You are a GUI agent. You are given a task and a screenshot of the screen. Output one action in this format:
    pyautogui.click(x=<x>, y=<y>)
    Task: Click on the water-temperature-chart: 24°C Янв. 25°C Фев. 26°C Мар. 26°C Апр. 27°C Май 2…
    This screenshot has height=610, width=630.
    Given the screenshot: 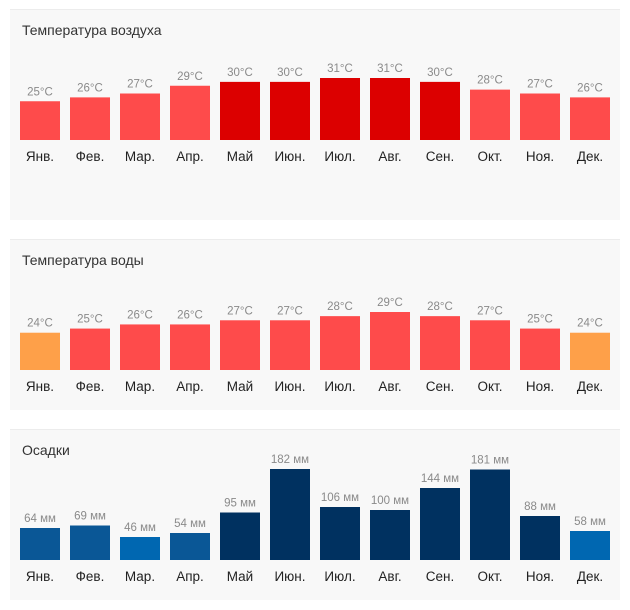 What is the action you would take?
    pyautogui.click(x=315, y=345)
    